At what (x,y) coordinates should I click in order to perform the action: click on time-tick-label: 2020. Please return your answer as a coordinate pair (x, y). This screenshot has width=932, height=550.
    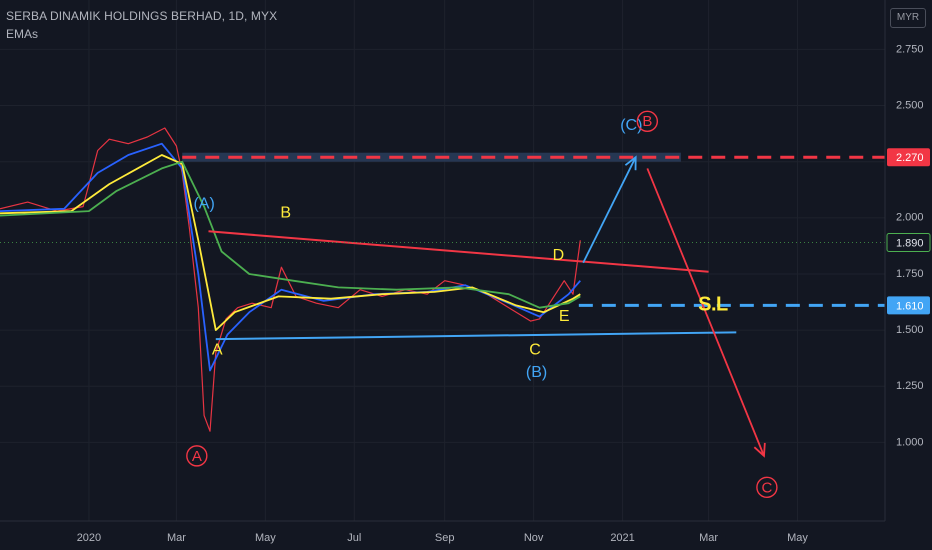
    Looking at the image, I should click on (89, 538).